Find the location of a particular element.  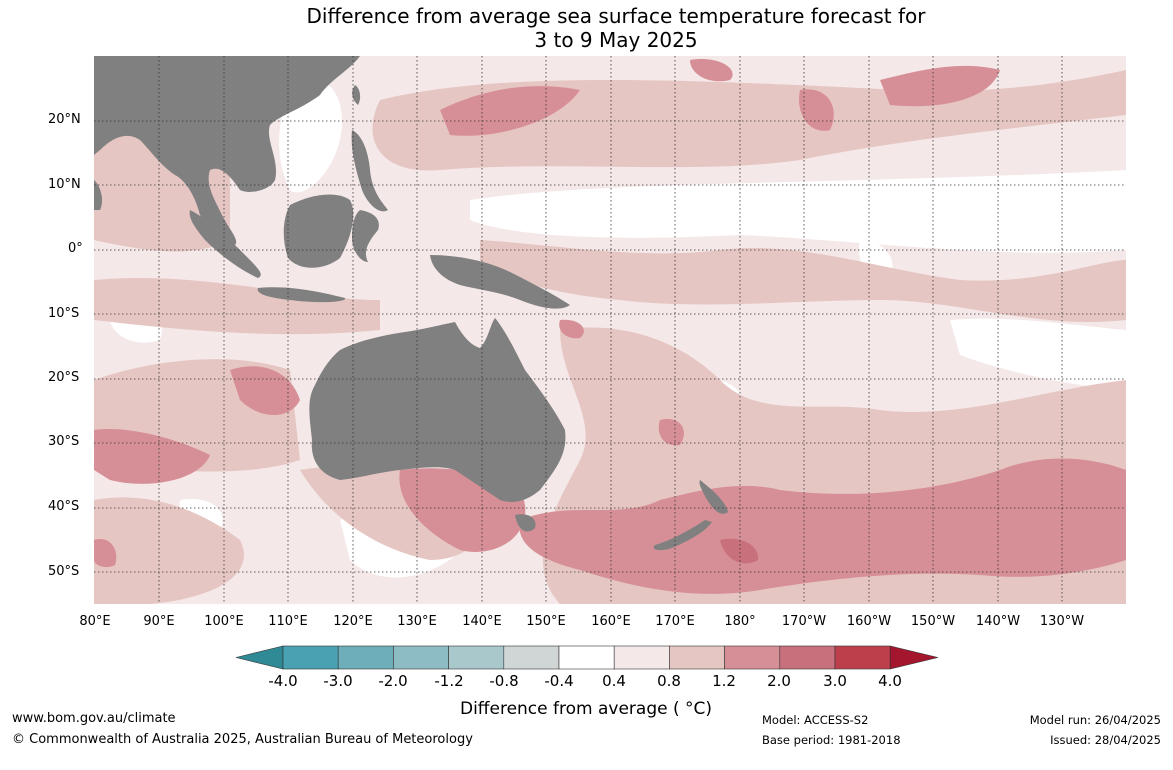

lat-label-10n: 10°N is located at coordinates (64, 184).